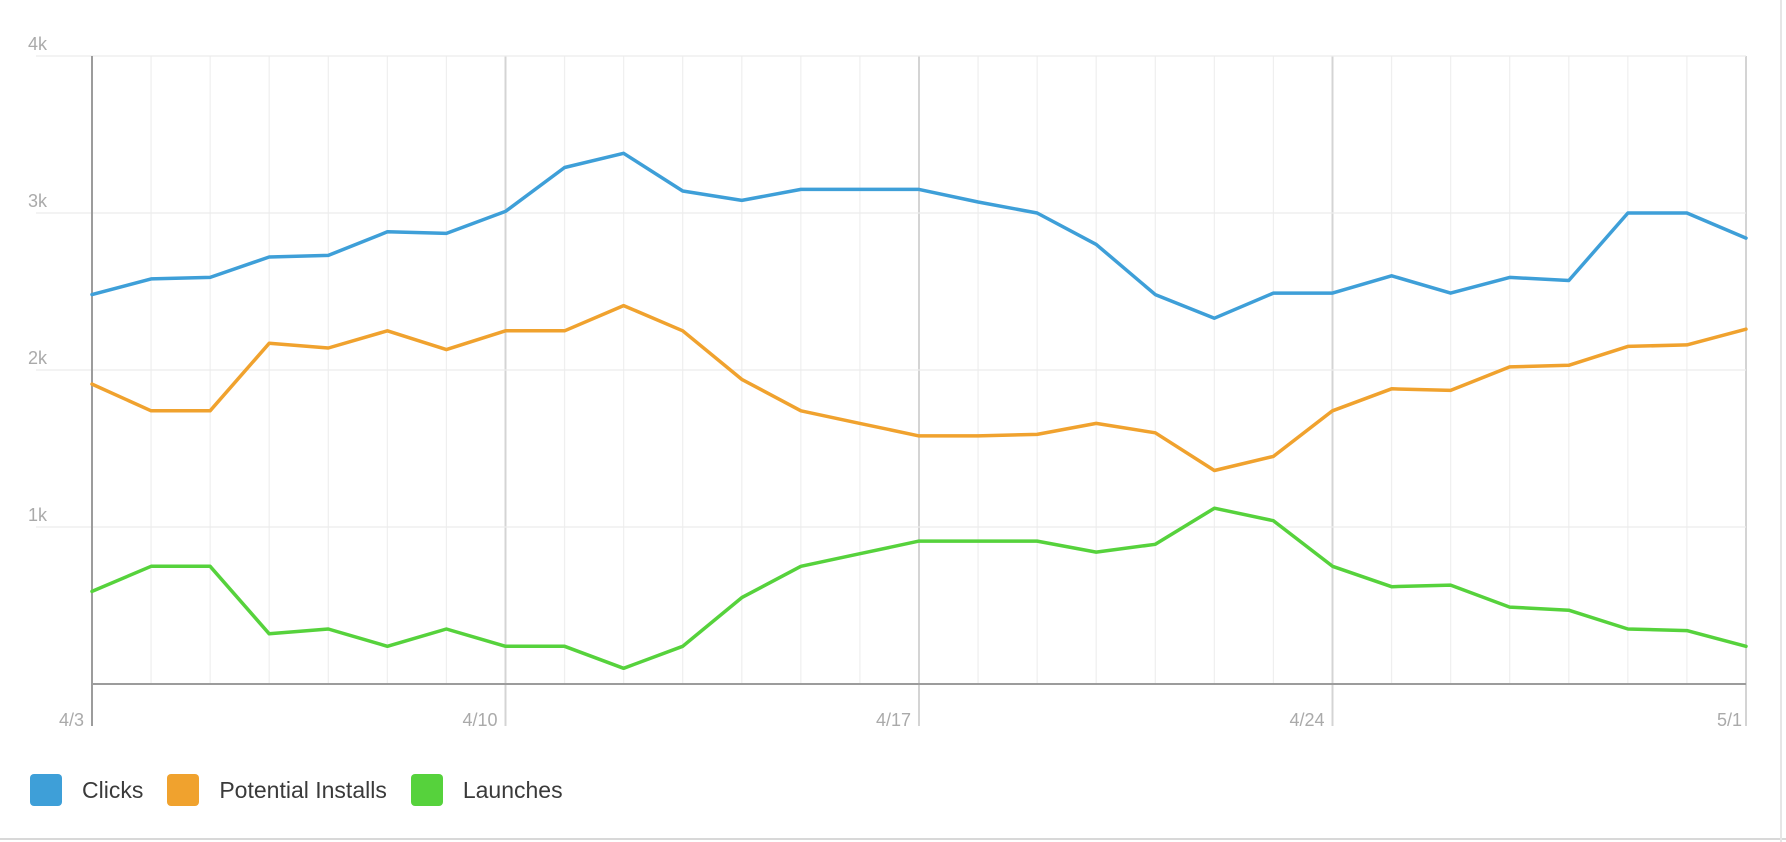 The image size is (1786, 842). I want to click on legend-swatch-clicks, so click(46, 790).